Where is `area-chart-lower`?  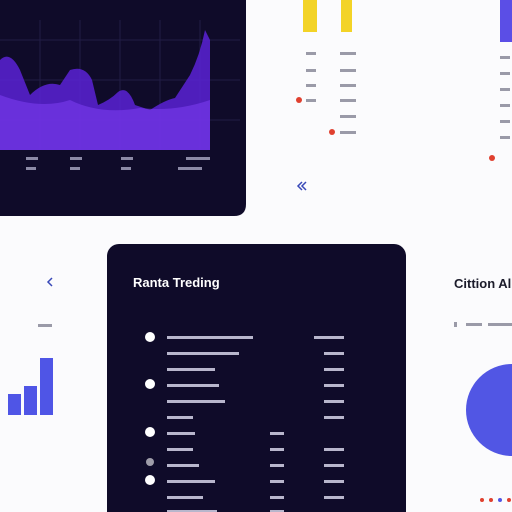
area-chart-lower is located at coordinates (105, 122).